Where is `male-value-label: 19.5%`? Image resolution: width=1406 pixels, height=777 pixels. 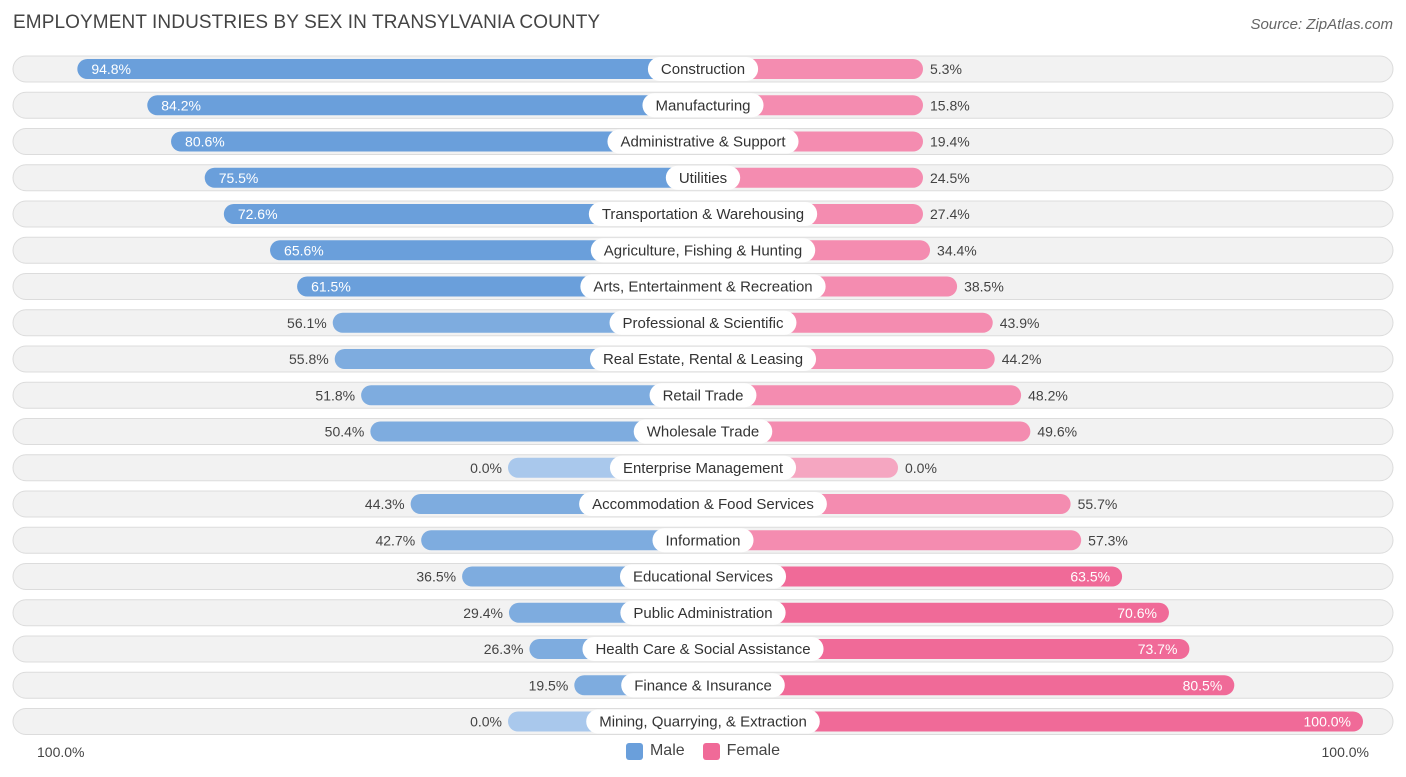
male-value-label: 19.5% is located at coordinates (549, 685).